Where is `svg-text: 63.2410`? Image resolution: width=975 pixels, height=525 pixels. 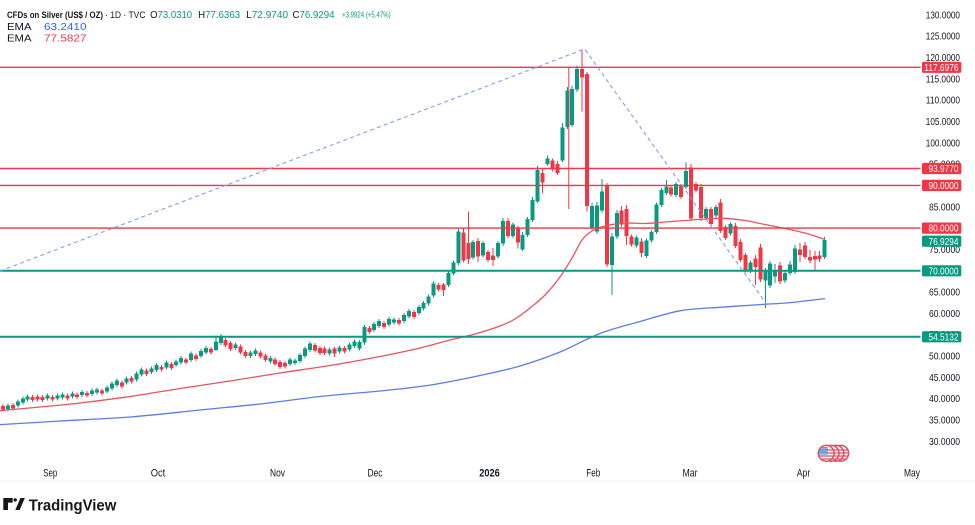
svg-text: 63.2410 is located at coordinates (65, 27).